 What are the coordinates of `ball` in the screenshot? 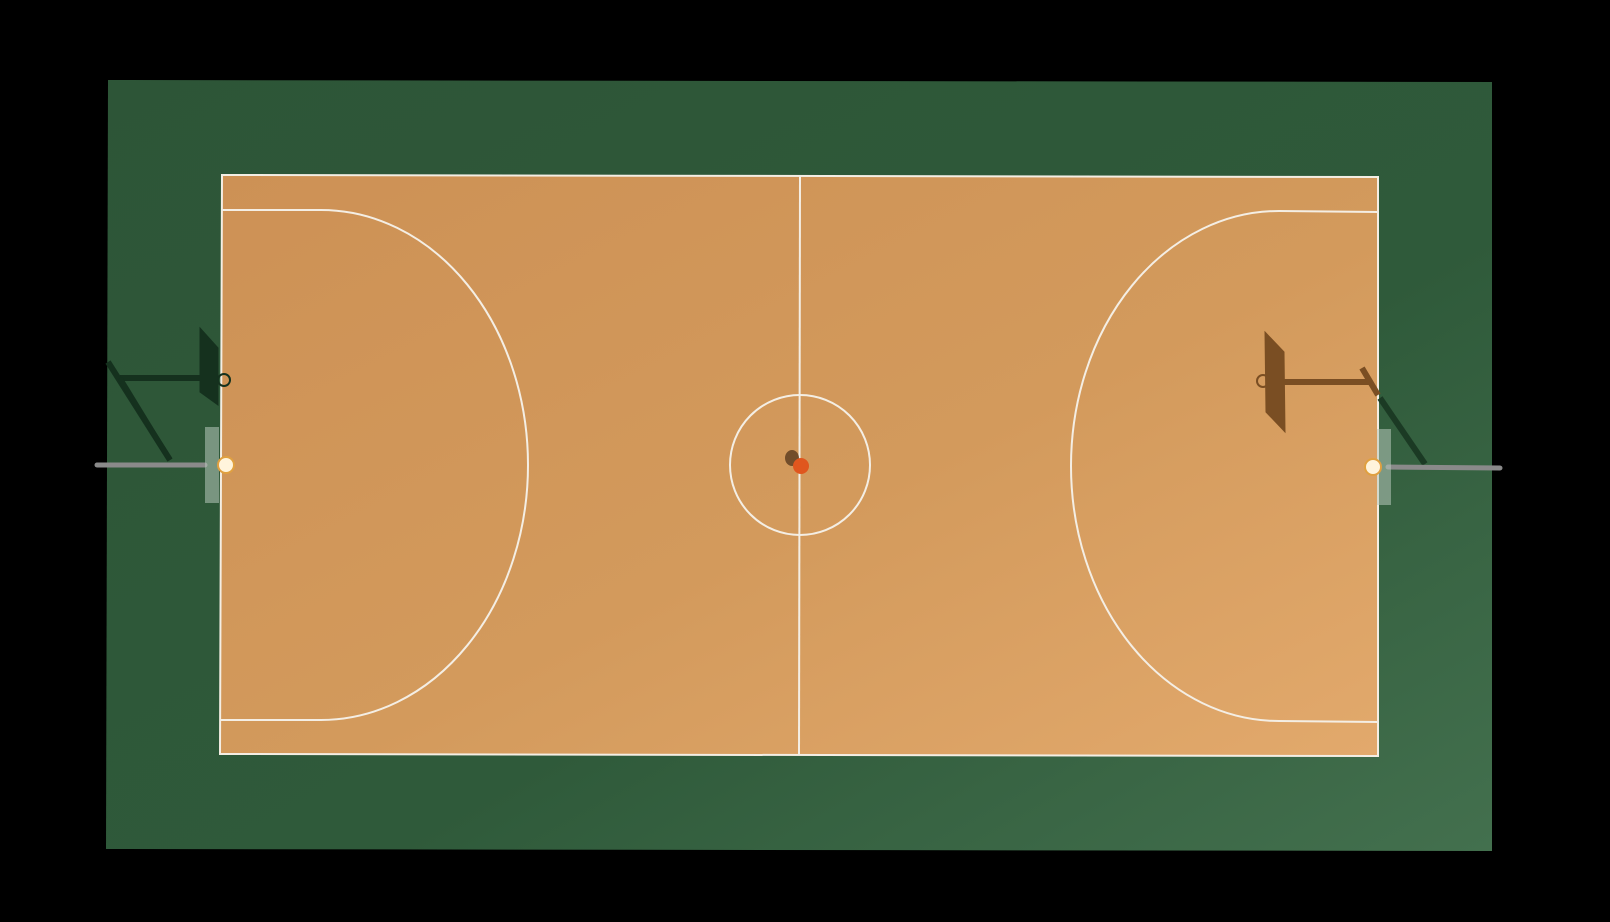 It's located at (801, 466).